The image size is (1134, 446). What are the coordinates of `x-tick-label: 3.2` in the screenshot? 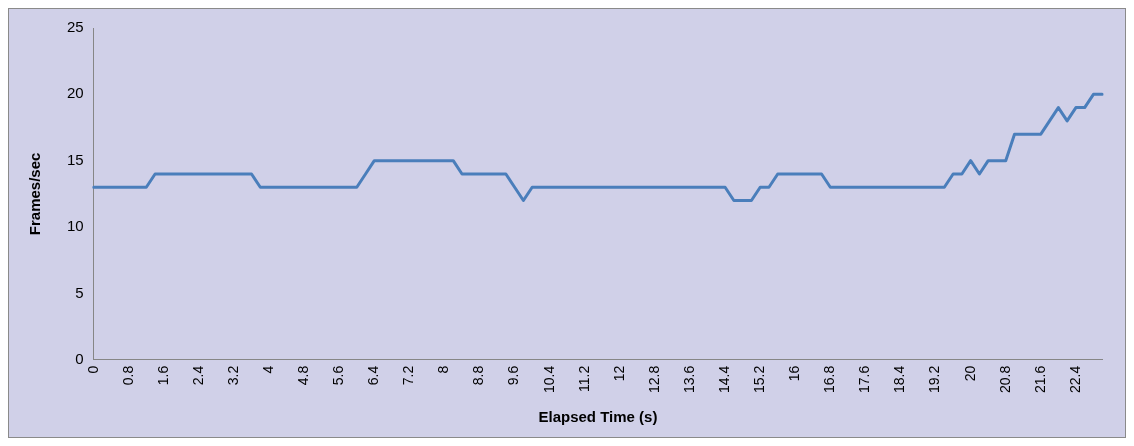 It's located at (232, 375).